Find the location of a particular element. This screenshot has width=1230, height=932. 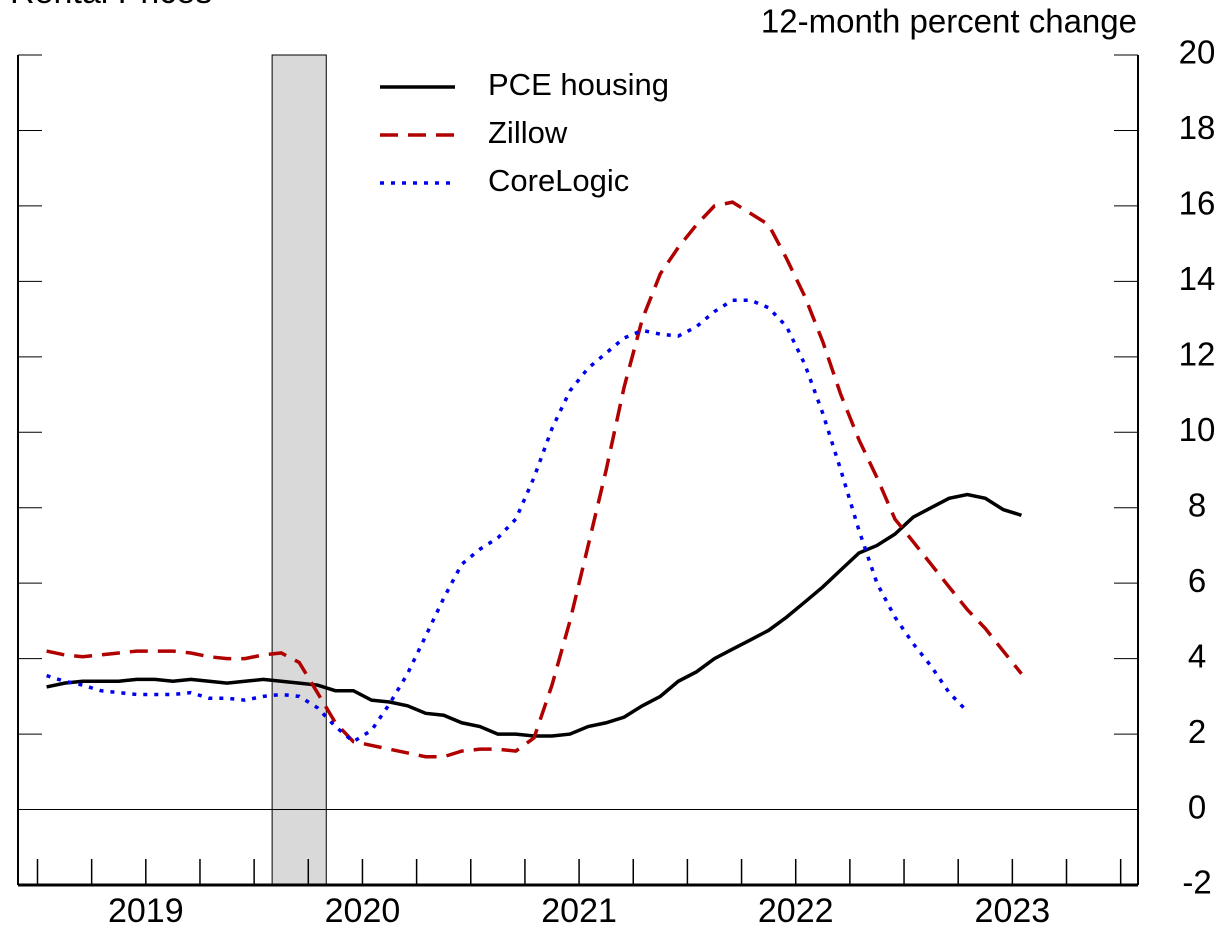

x-tick-label: 2020 is located at coordinates (363, 911).